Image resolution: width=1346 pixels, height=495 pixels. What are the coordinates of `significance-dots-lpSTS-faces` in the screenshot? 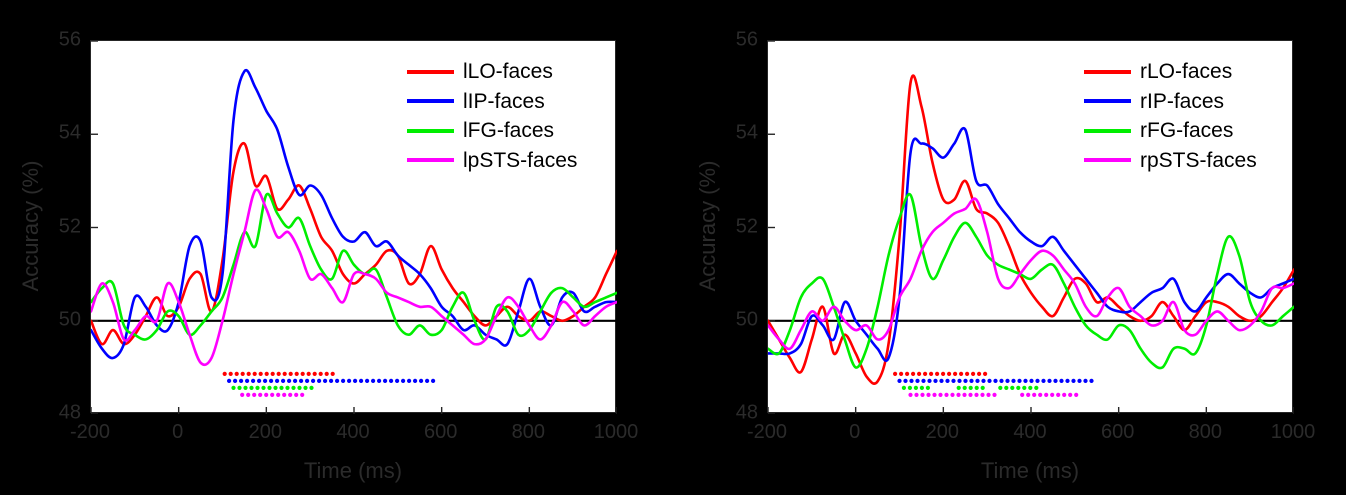 It's located at (272, 394).